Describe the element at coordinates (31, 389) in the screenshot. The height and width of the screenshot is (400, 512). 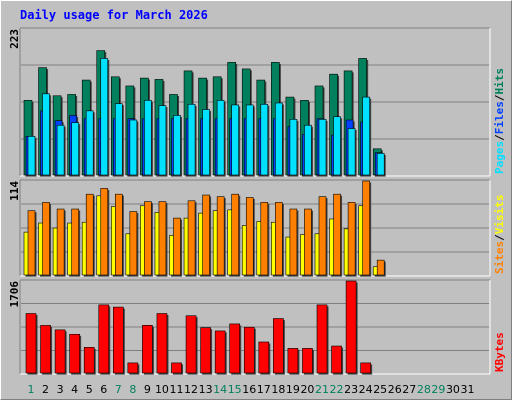
I see `x-tick-label: 1` at that location.